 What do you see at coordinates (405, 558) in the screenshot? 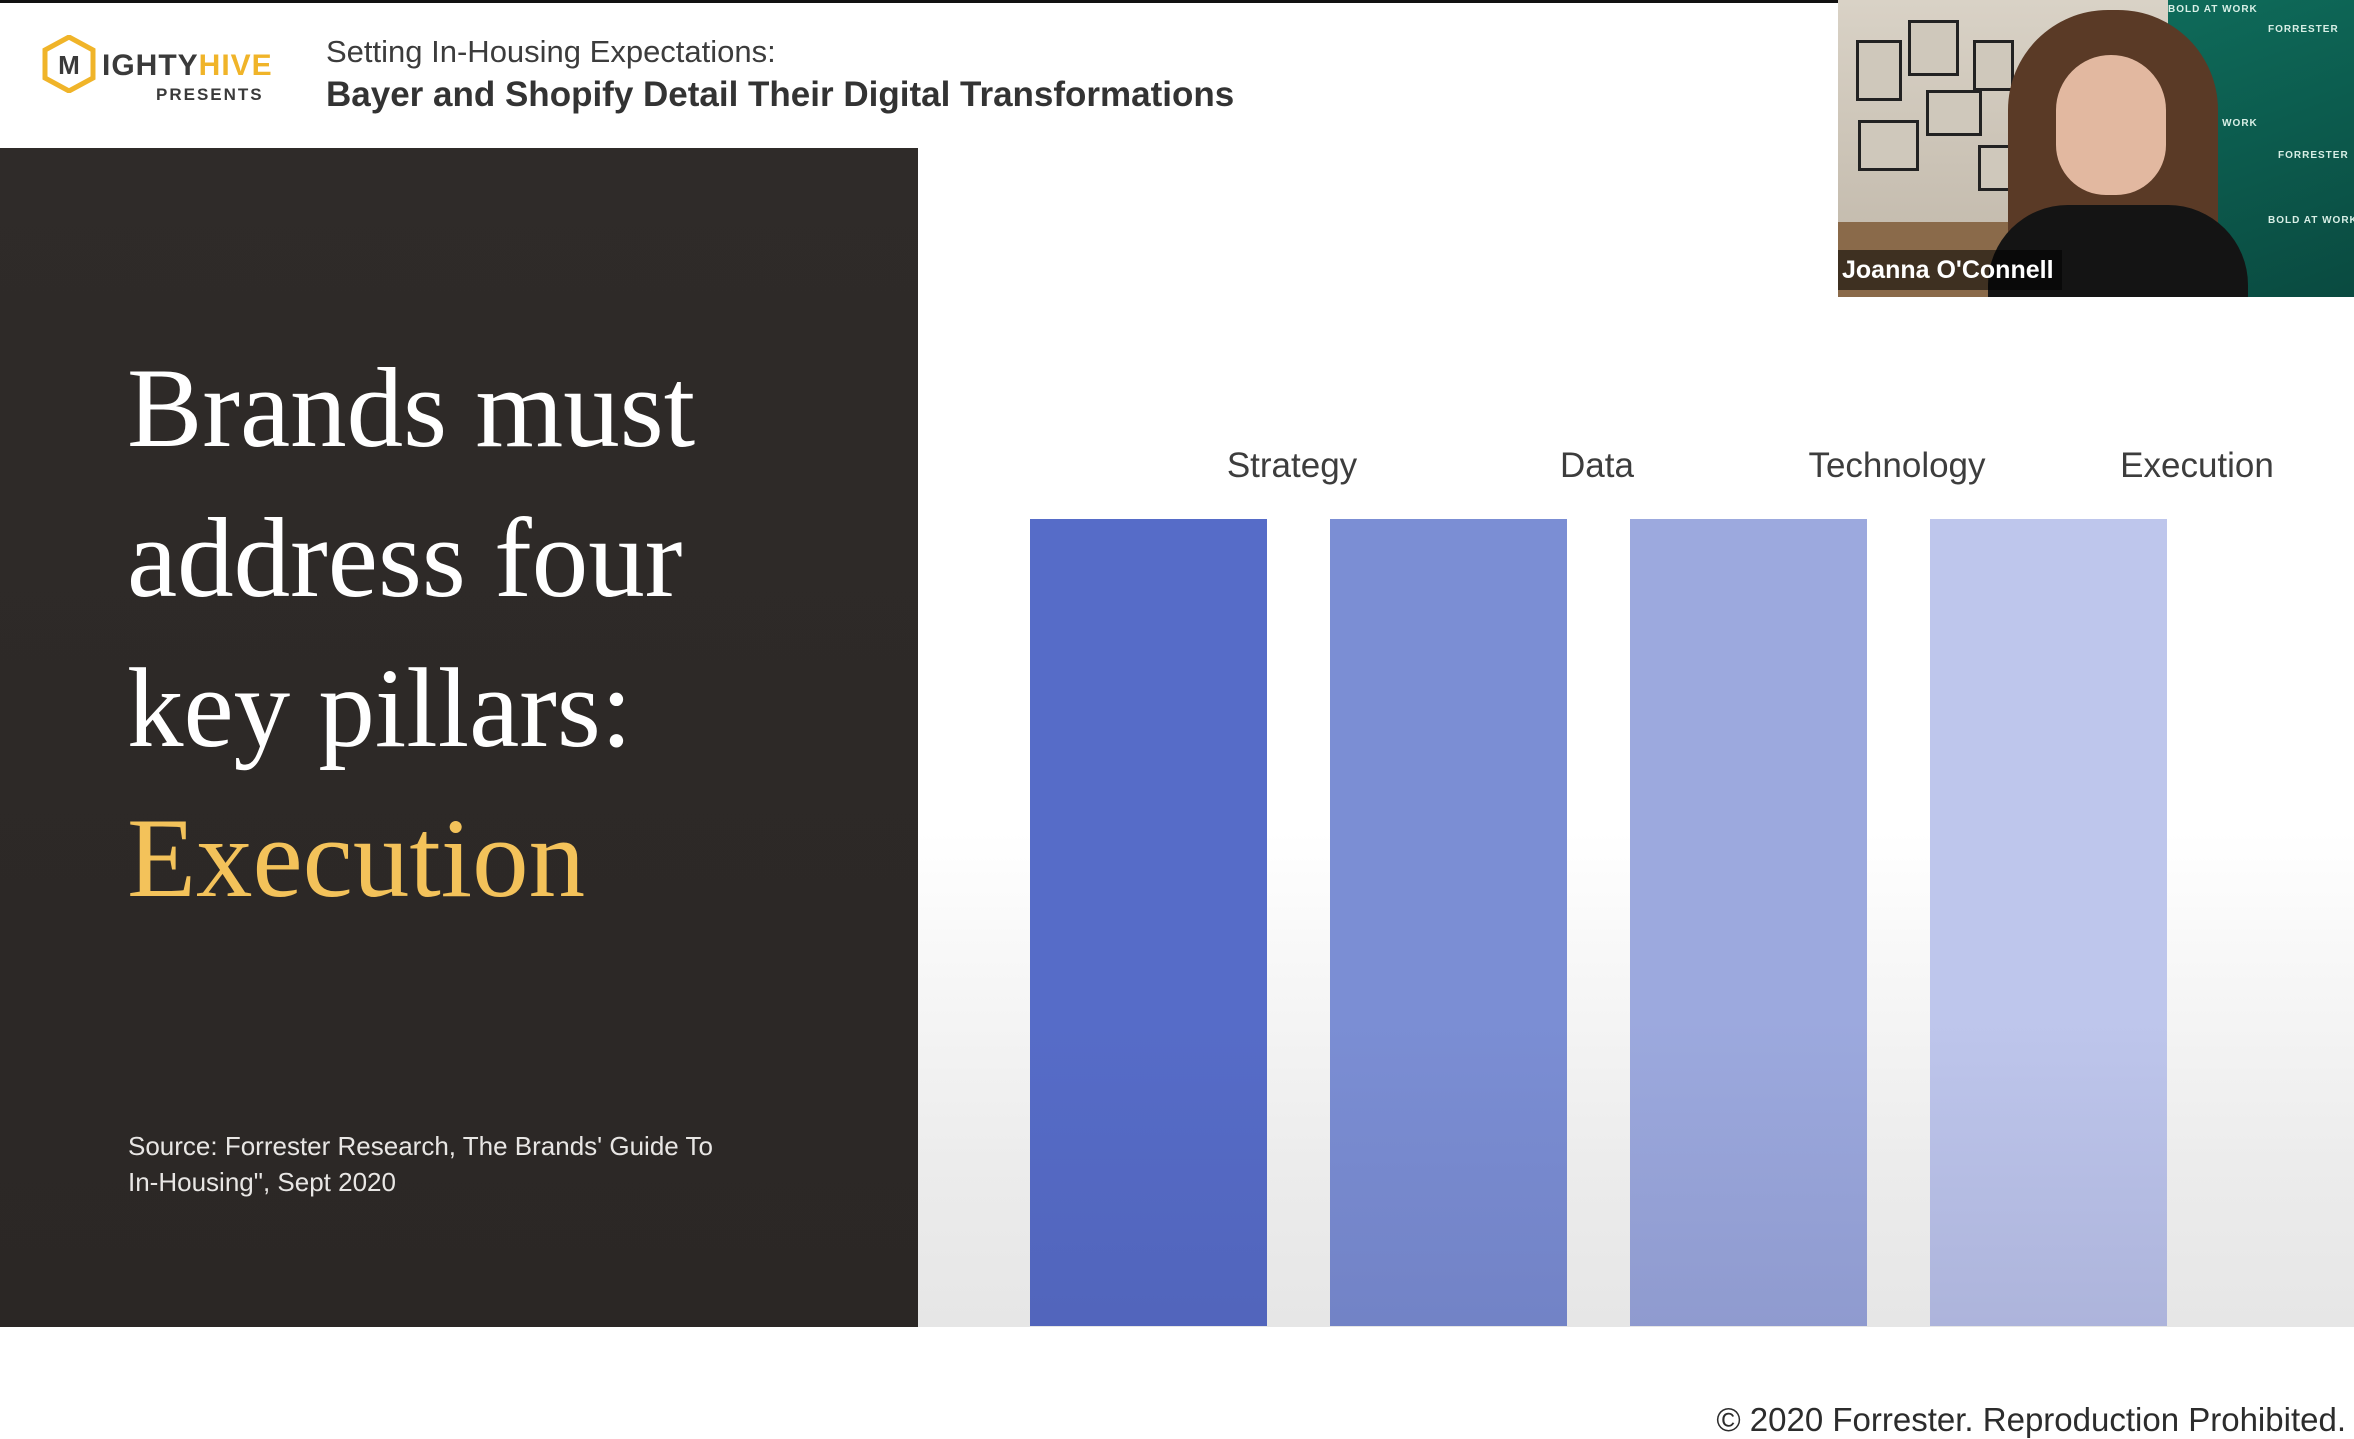
I see `headline-line-2: address four` at bounding box center [405, 558].